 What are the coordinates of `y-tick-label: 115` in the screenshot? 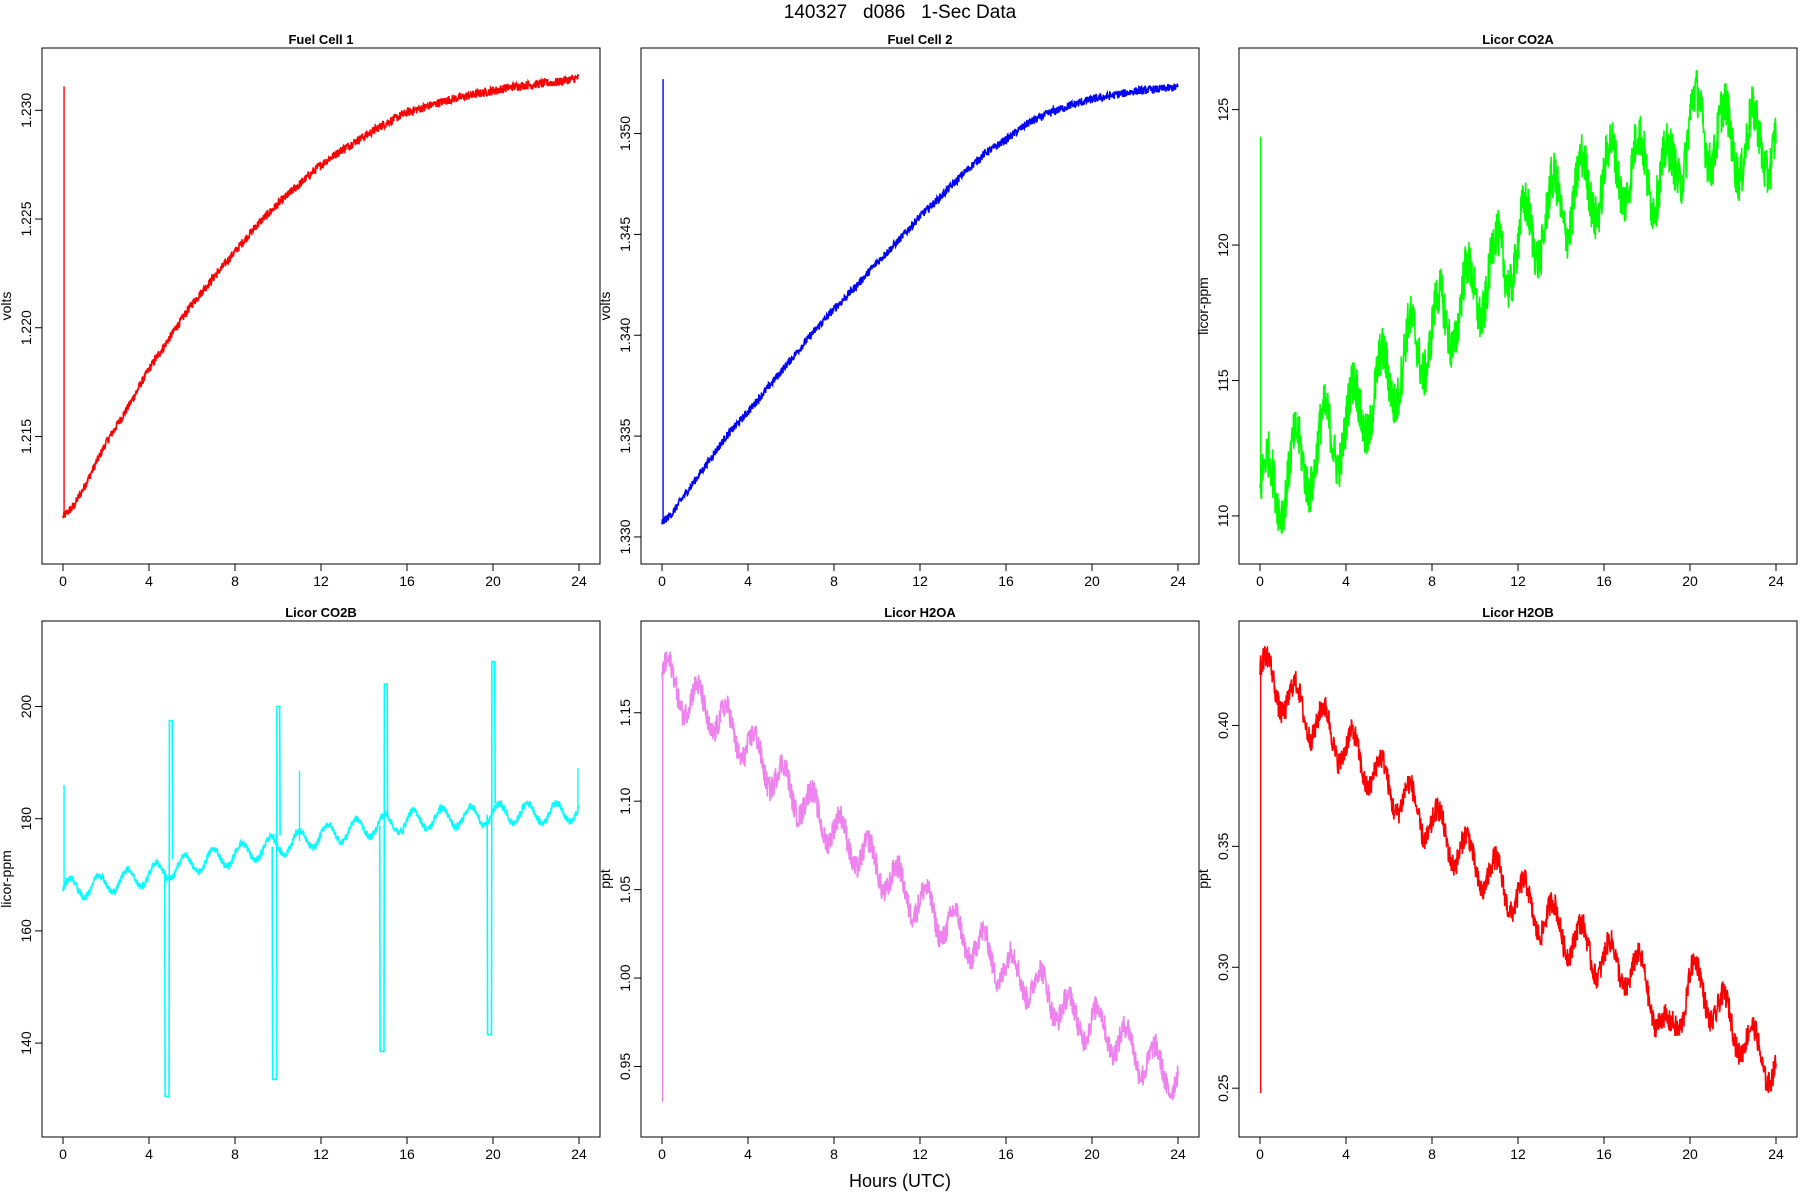 It's located at (1223, 380).